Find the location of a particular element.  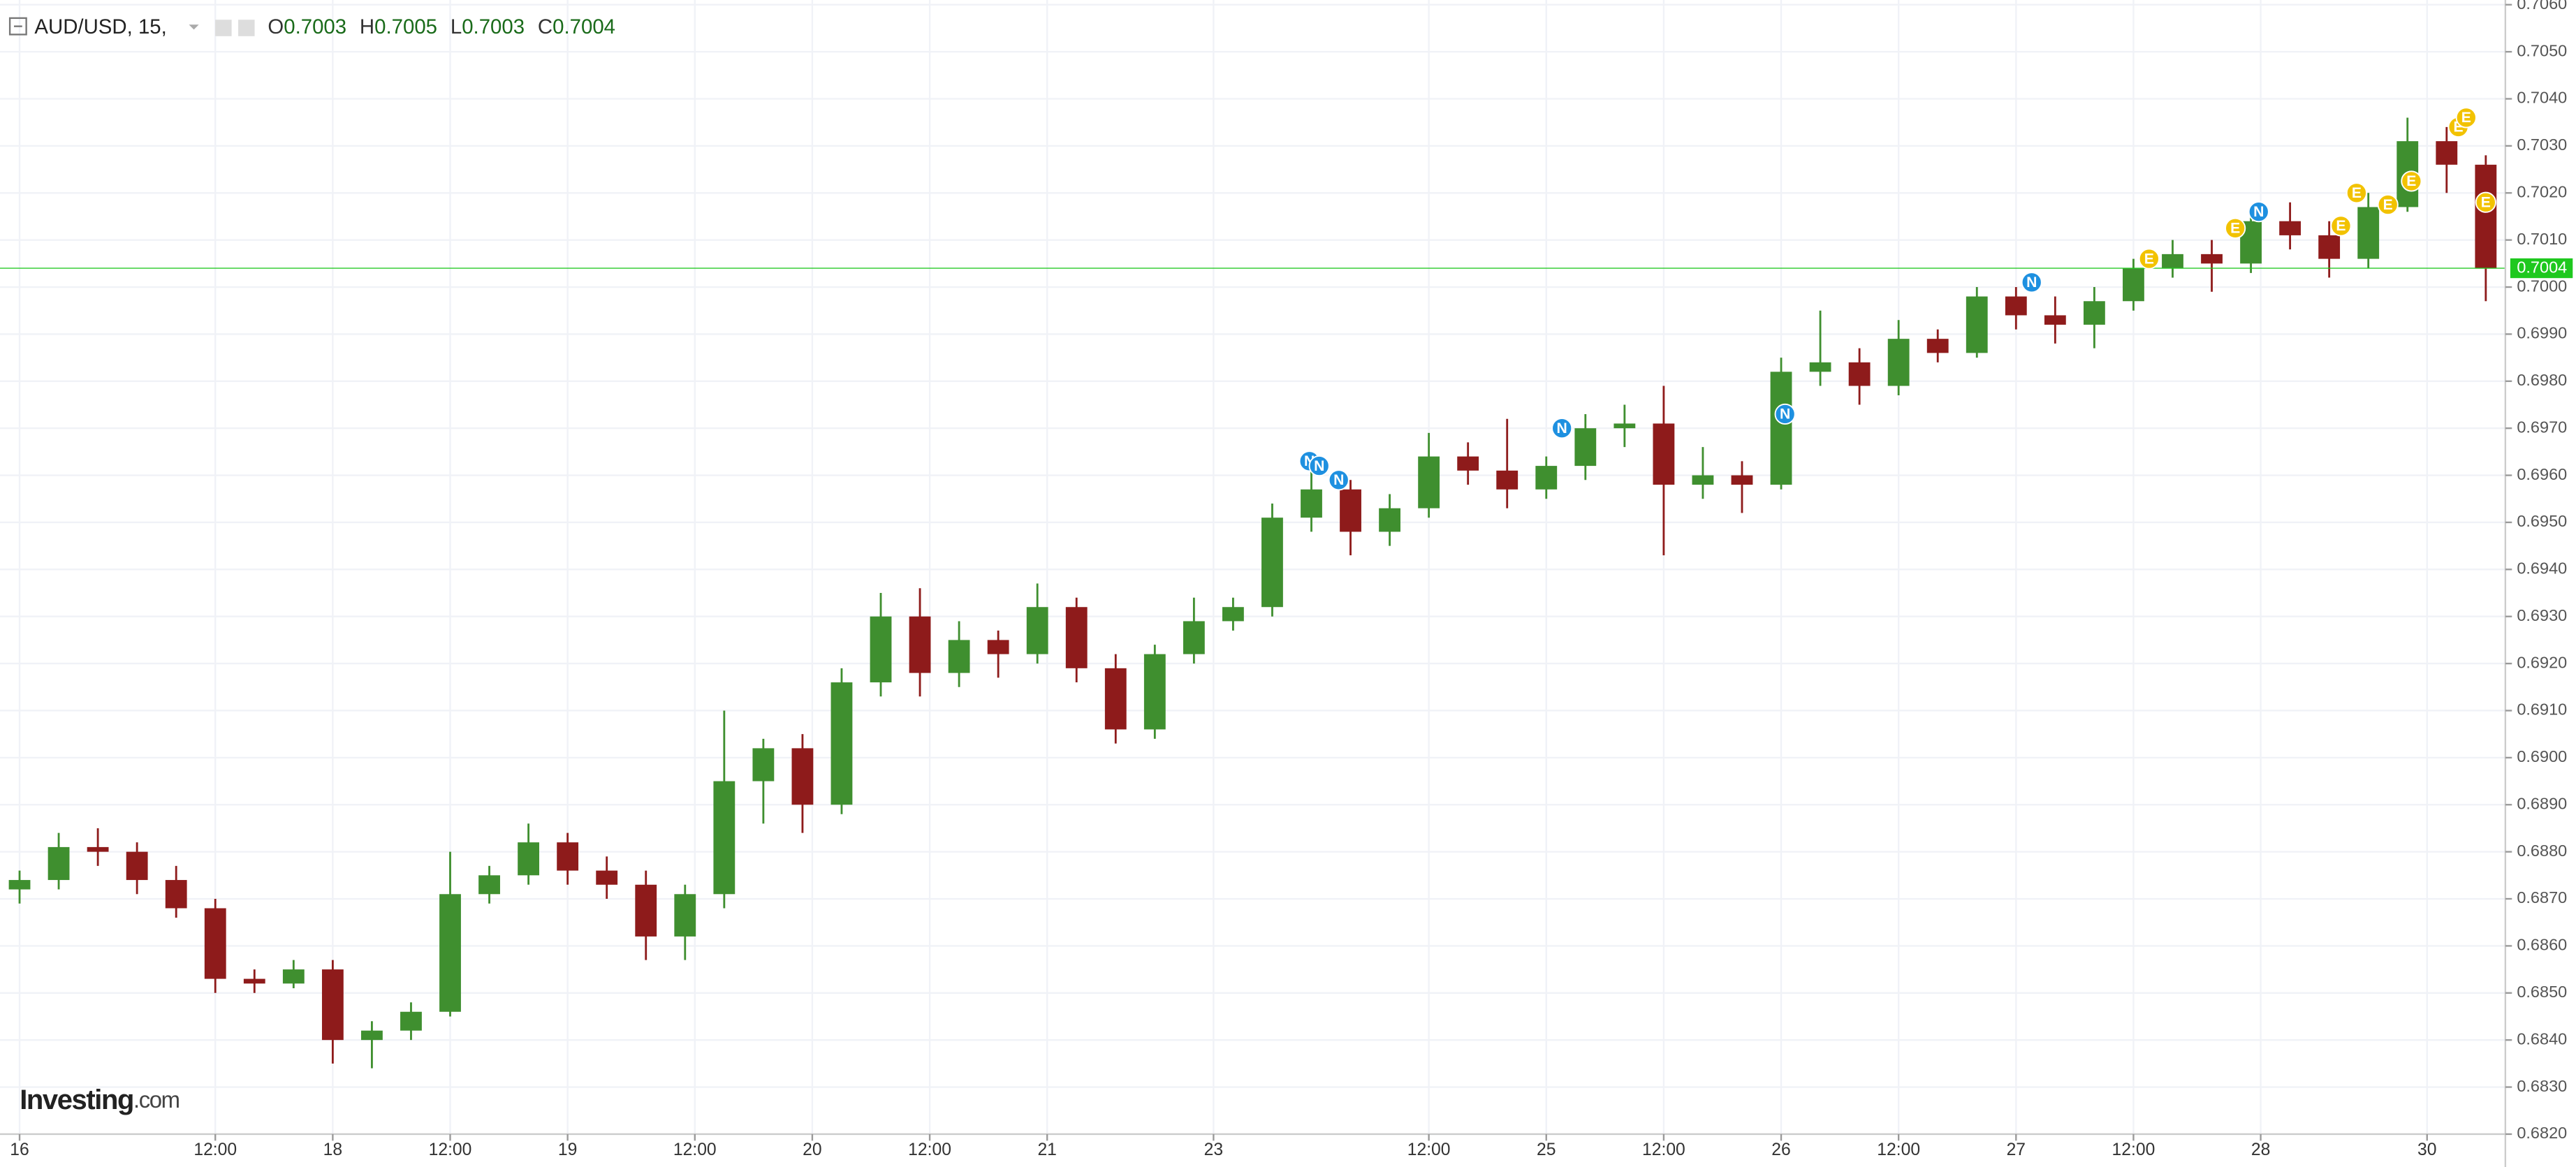

logo: Investing.com is located at coordinates (100, 1099).